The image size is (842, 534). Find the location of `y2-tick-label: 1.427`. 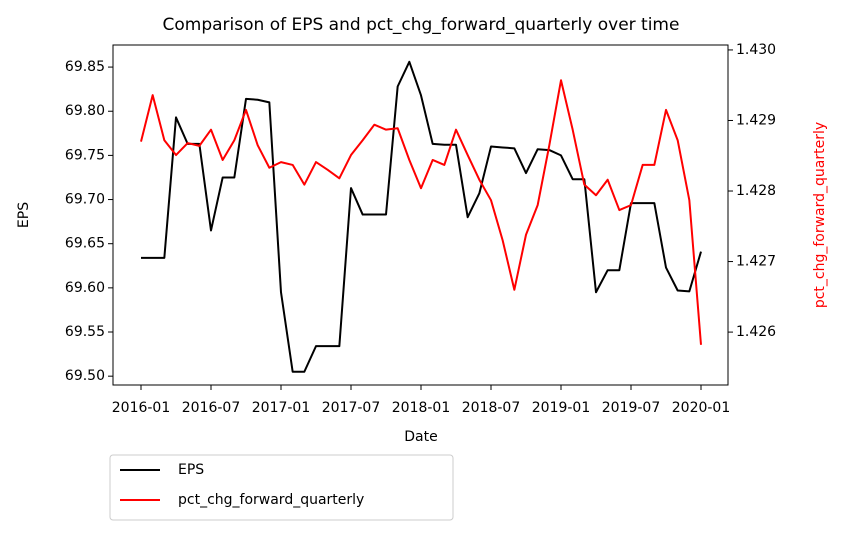

y2-tick-label: 1.427 is located at coordinates (756, 262).